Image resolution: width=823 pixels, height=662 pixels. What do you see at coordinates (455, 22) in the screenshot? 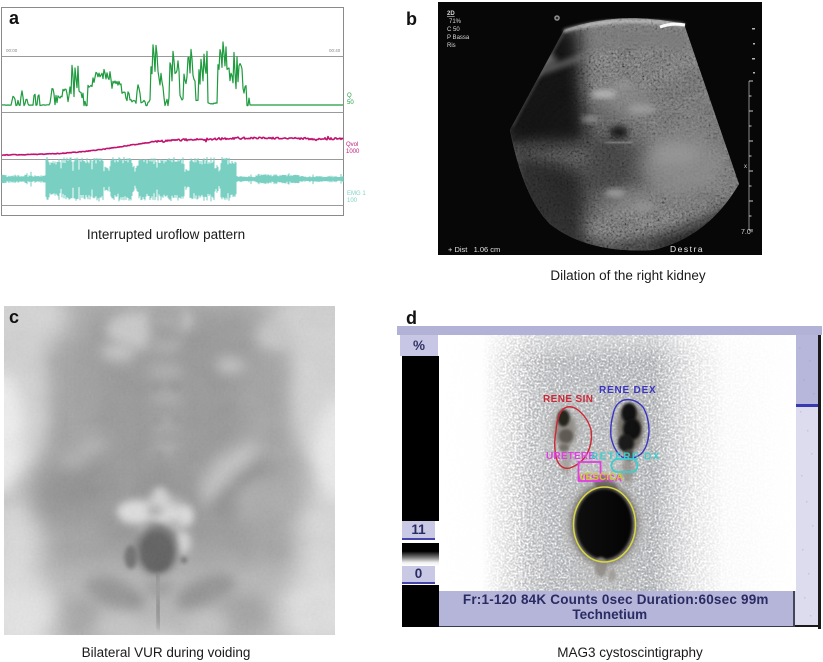
I see `svg-text: 71%` at bounding box center [455, 22].